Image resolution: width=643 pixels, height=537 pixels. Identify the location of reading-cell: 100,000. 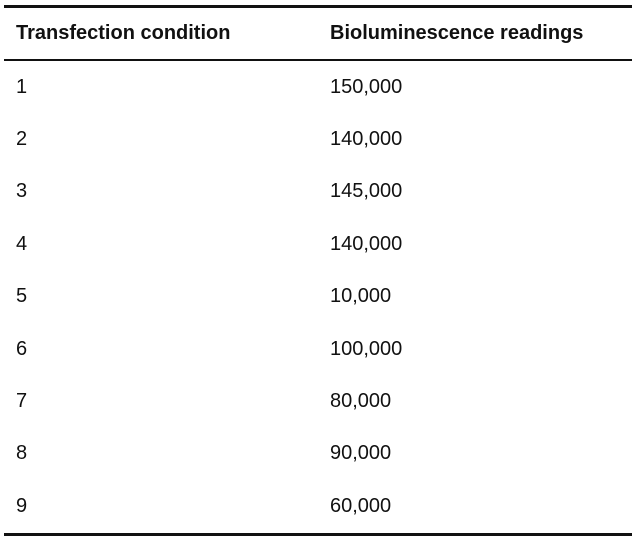
(366, 348).